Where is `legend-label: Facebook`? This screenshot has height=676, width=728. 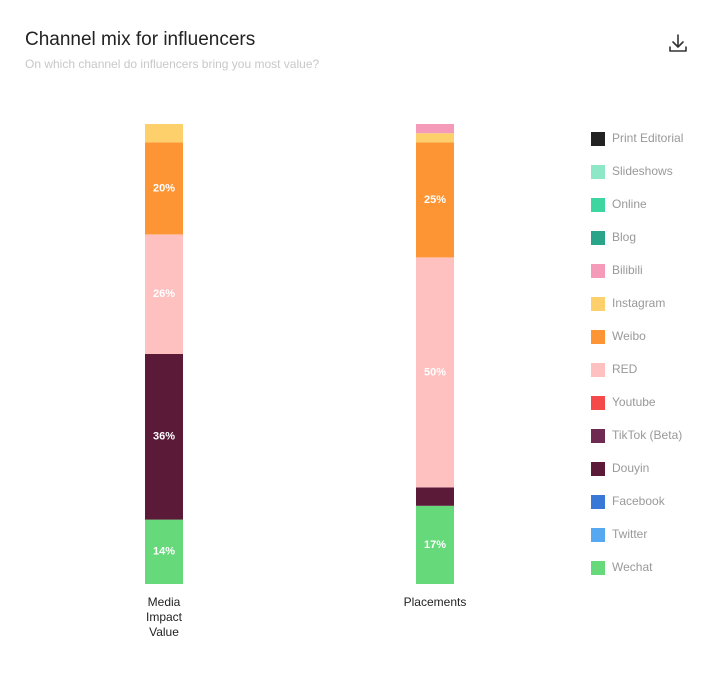
legend-label: Facebook is located at coordinates (639, 501).